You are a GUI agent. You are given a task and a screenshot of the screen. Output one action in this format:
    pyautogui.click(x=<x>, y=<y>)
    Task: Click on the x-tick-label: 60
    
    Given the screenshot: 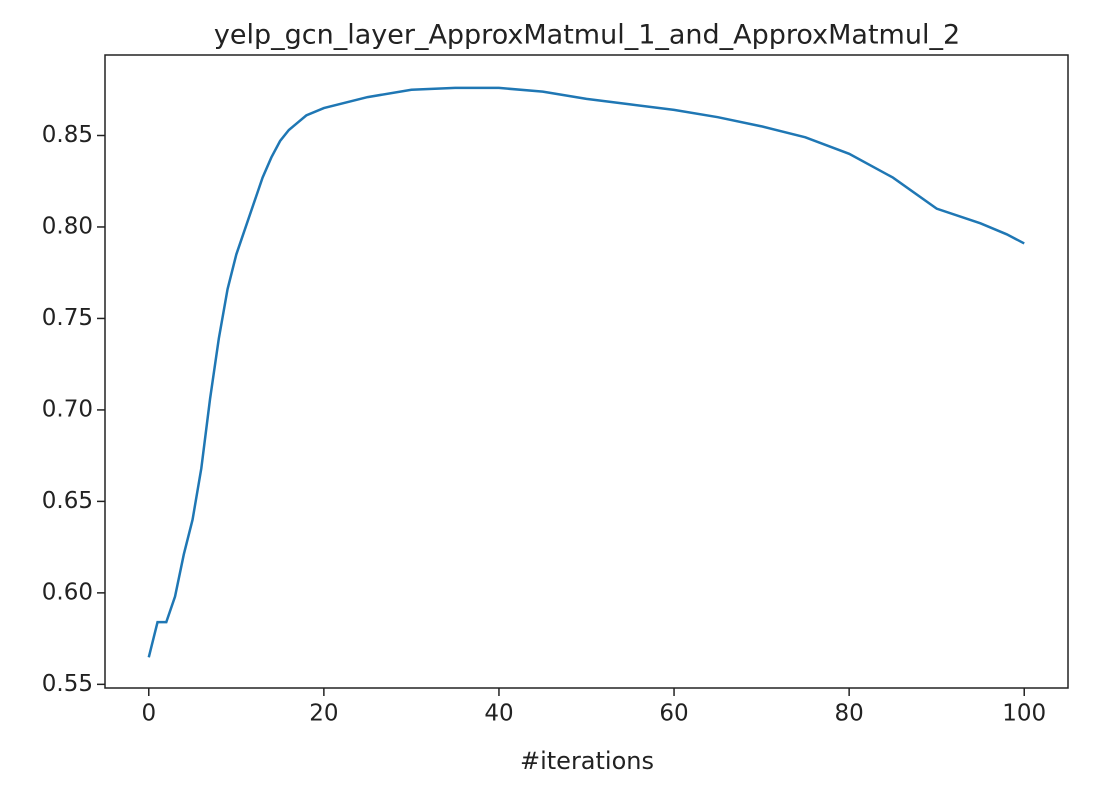 What is the action you would take?
    pyautogui.click(x=673, y=714)
    